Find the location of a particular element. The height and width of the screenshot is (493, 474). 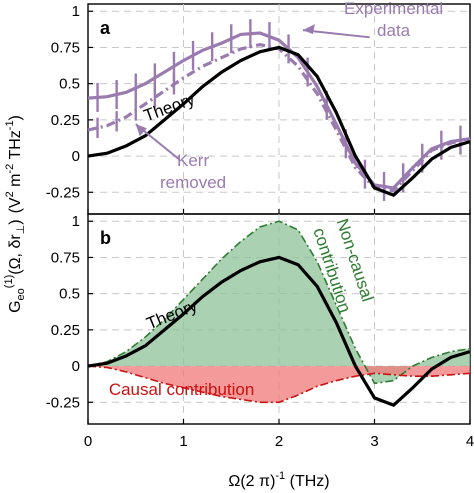

annotation-arrow-experimental is located at coordinates (336, 31).